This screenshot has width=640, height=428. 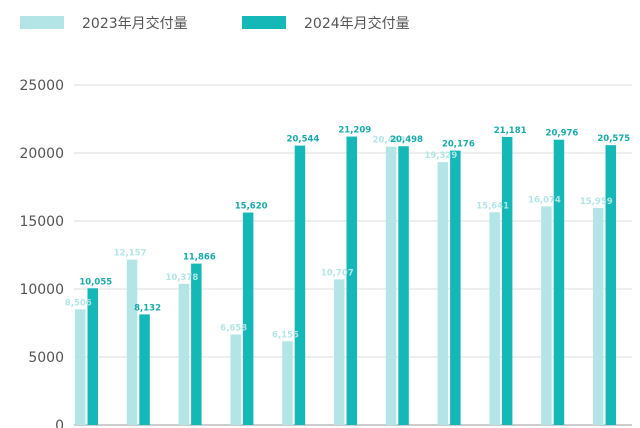 What do you see at coordinates (130, 254) in the screenshot?
I see `data-label-series1-group2: 12,157` at bounding box center [130, 254].